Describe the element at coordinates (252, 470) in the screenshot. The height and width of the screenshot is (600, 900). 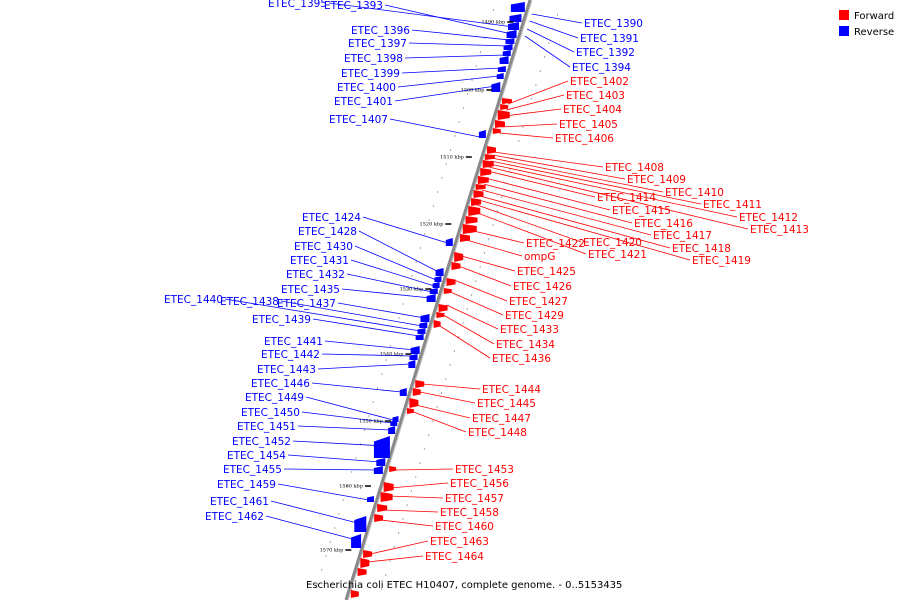
I see `gene-label-reverse: ETEC_1455` at that location.